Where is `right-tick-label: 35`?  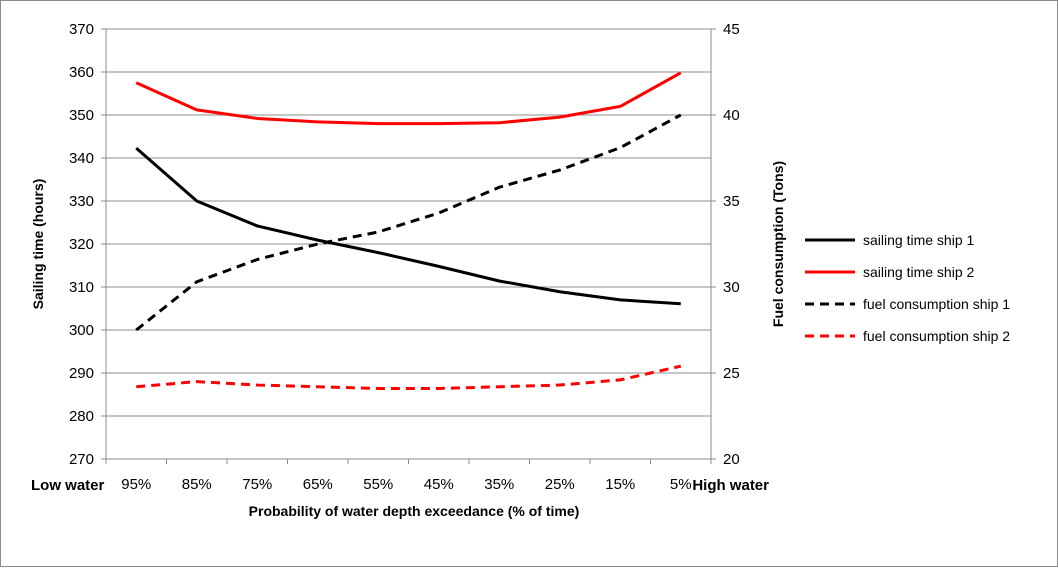 right-tick-label: 35 is located at coordinates (731, 201).